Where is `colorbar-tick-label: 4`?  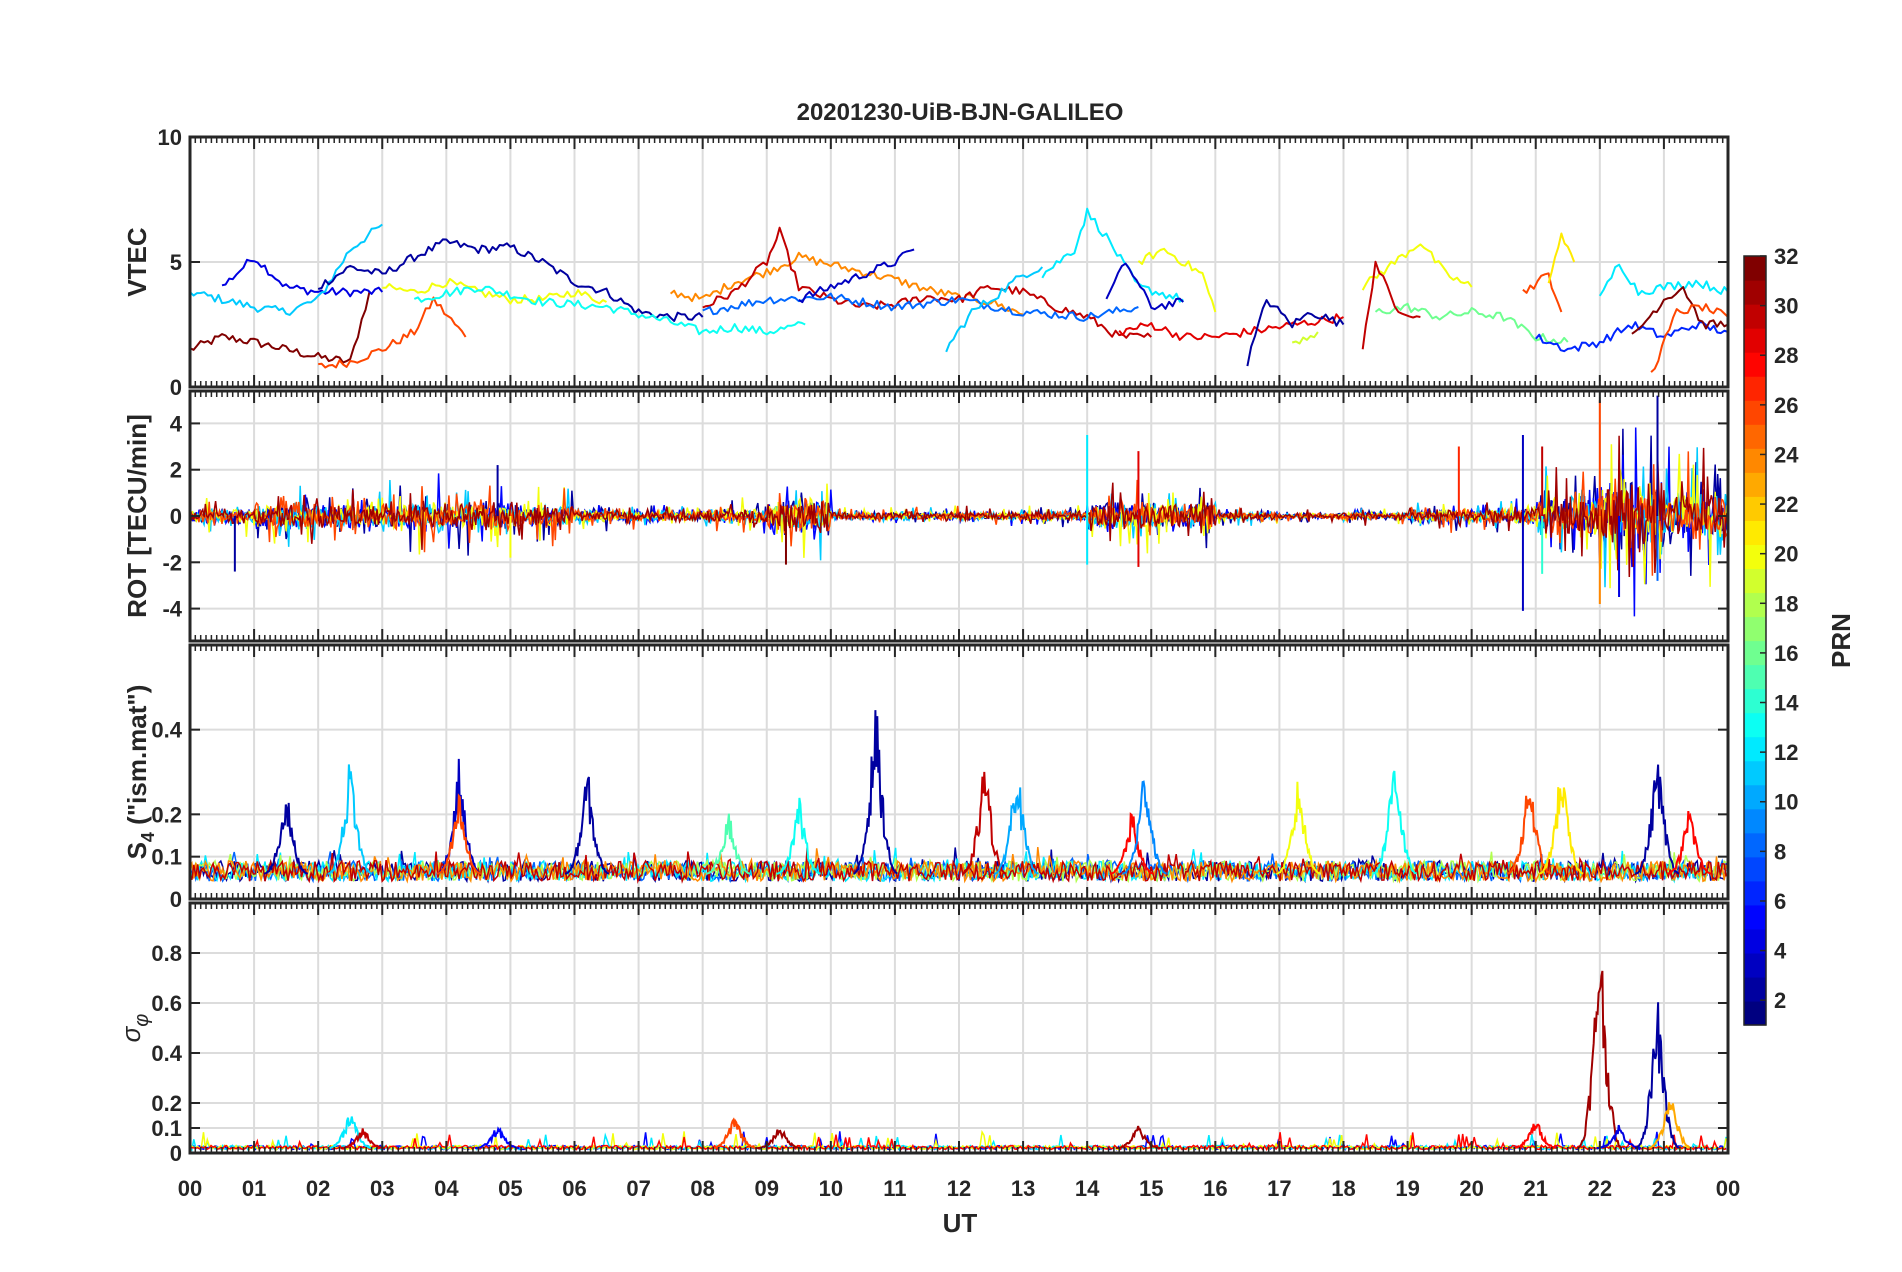 colorbar-tick-label: 4 is located at coordinates (1780, 951).